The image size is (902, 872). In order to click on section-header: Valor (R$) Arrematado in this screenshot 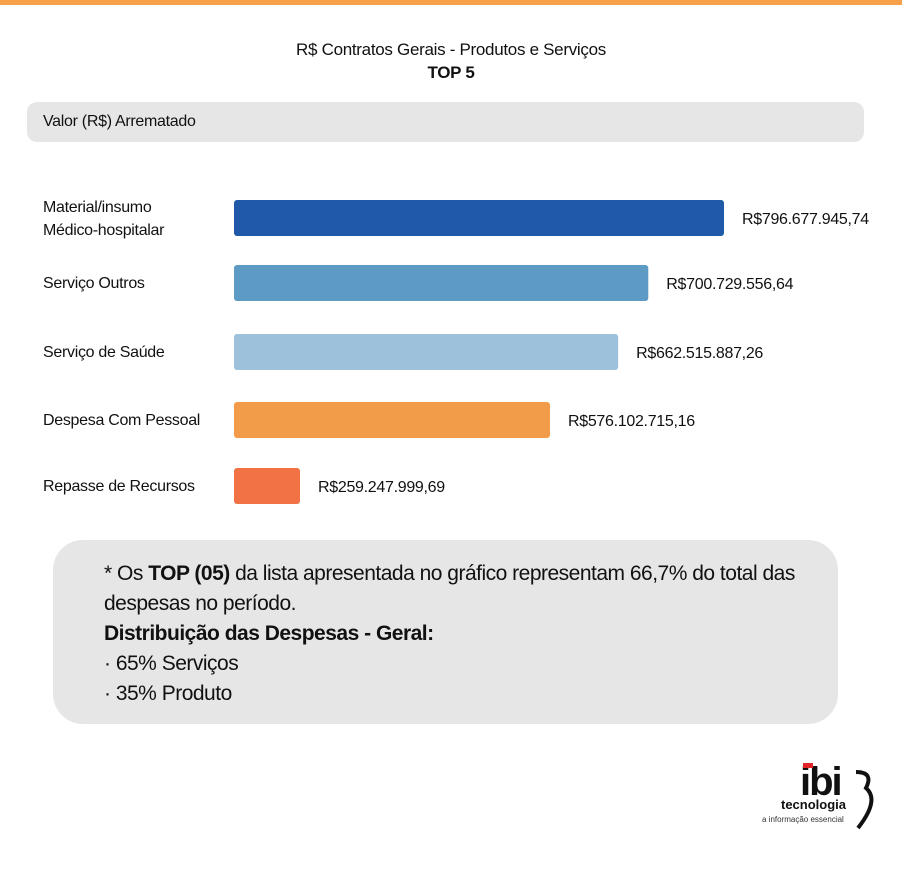, I will do `click(445, 122)`.